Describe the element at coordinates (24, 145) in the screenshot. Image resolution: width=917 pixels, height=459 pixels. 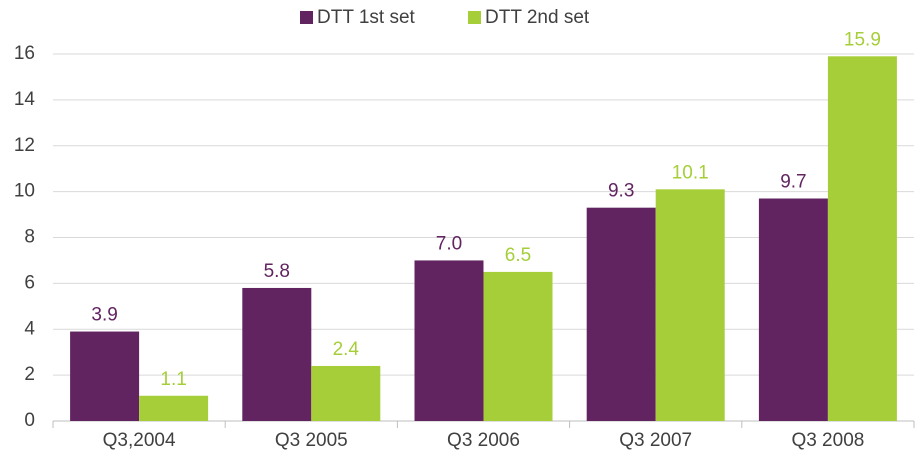
I see `y-tick-label: 12` at that location.